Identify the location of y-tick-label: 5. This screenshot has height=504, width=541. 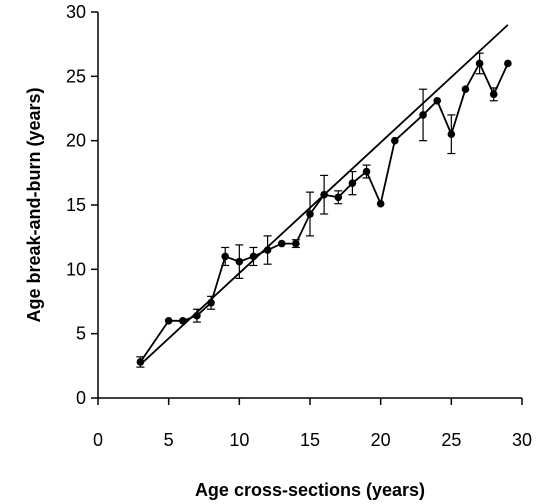
(81, 334).